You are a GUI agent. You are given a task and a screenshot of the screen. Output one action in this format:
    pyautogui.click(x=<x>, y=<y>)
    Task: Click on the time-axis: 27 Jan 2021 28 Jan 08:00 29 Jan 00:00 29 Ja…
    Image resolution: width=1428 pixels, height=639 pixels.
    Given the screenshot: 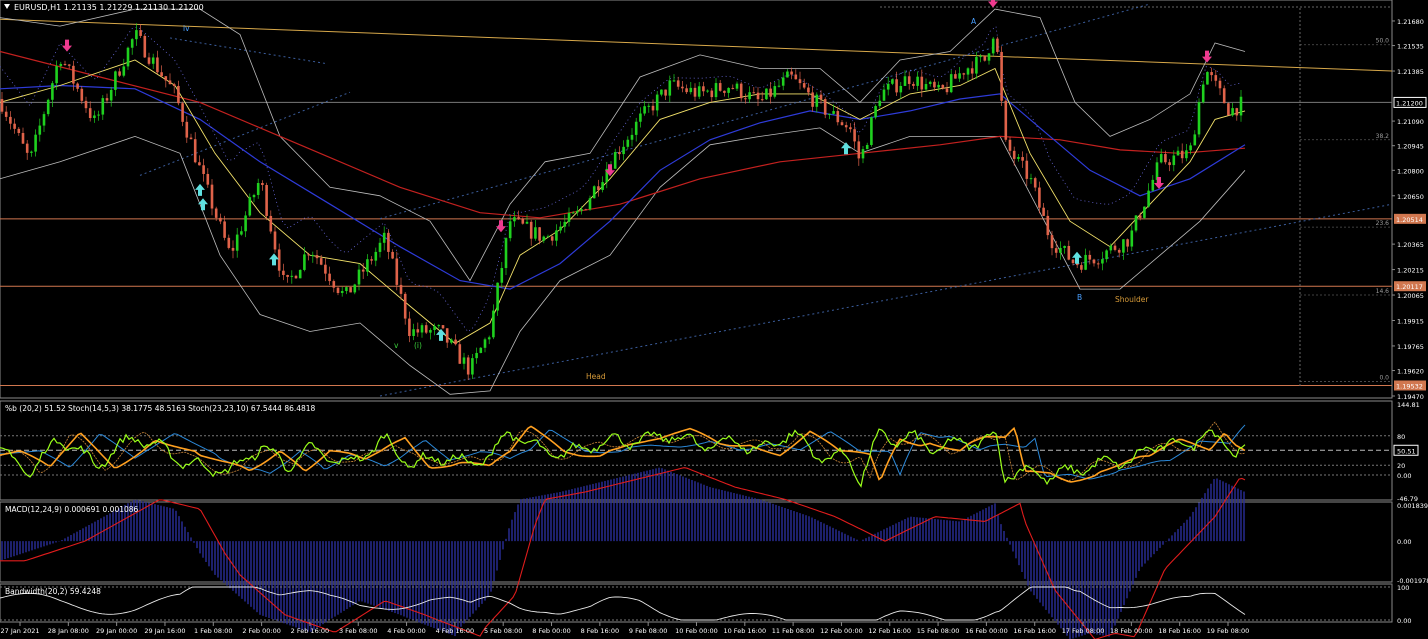 What is the action you would take?
    pyautogui.click(x=625, y=628)
    